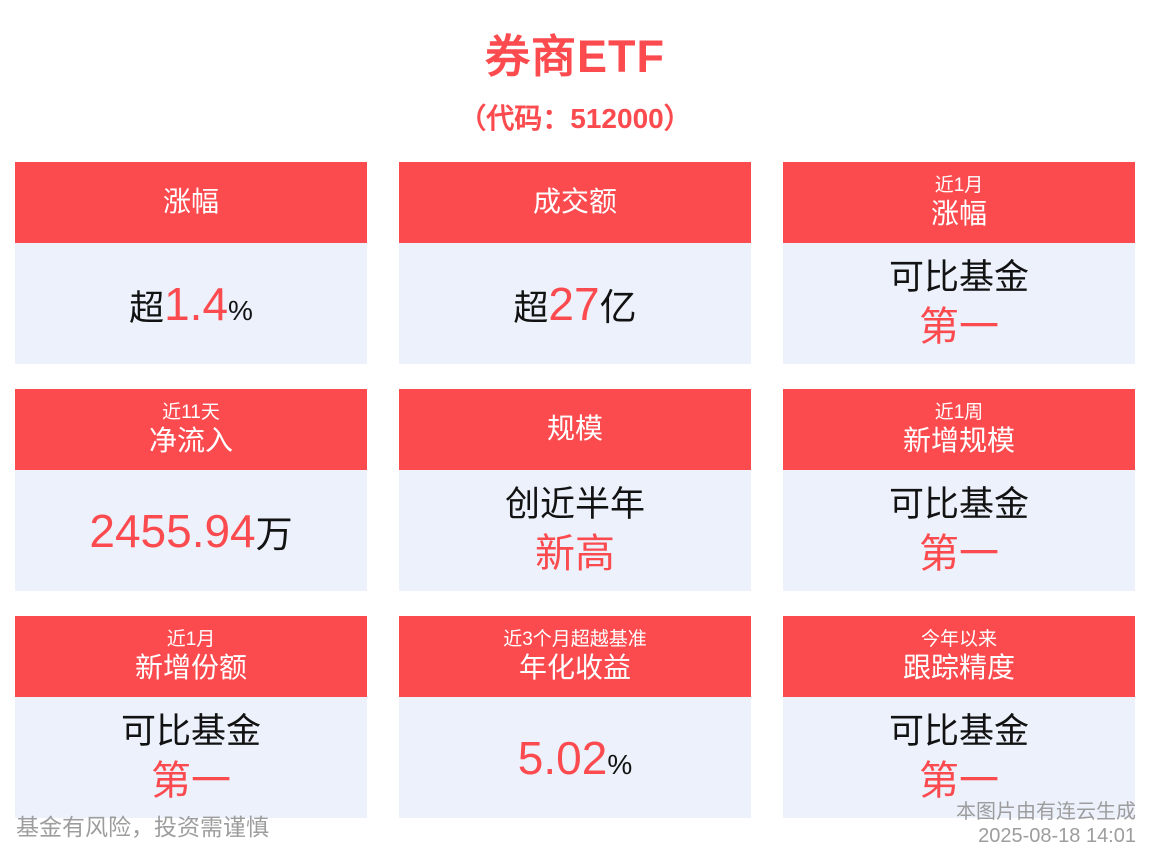 The image size is (1150, 860). What do you see at coordinates (575, 530) in the screenshot?
I see `card-body: 创近半年 新高` at bounding box center [575, 530].